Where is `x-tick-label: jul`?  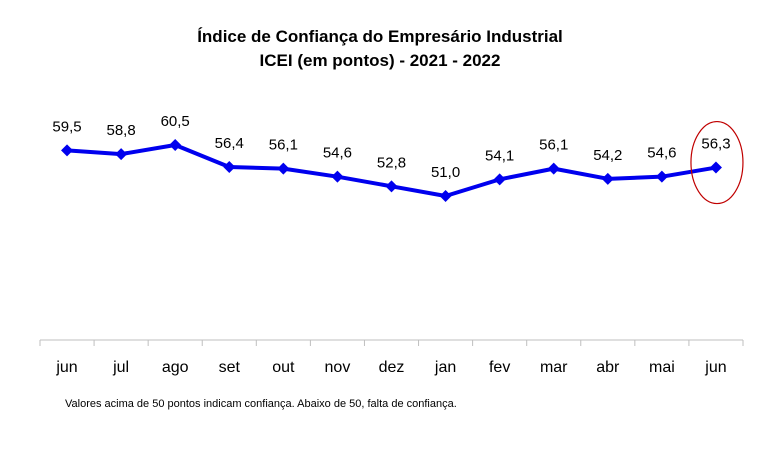 x-tick-label: jul is located at coordinates (120, 367).